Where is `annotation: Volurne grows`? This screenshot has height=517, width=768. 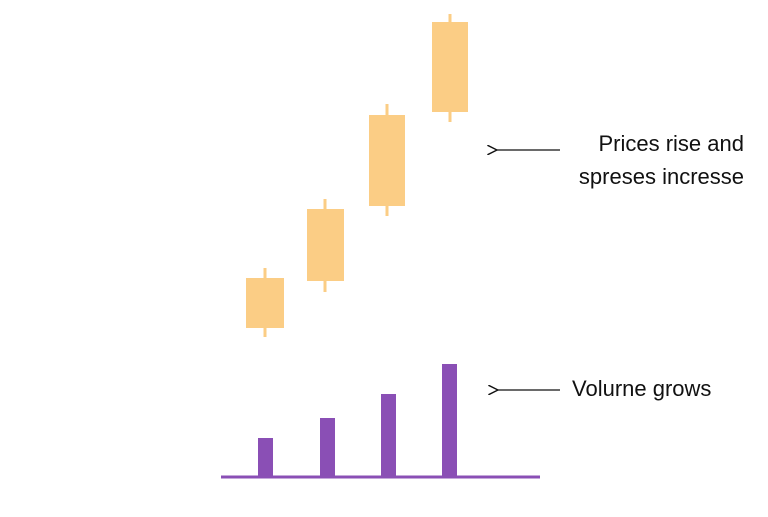
annotation: Volurne grows is located at coordinates (641, 388).